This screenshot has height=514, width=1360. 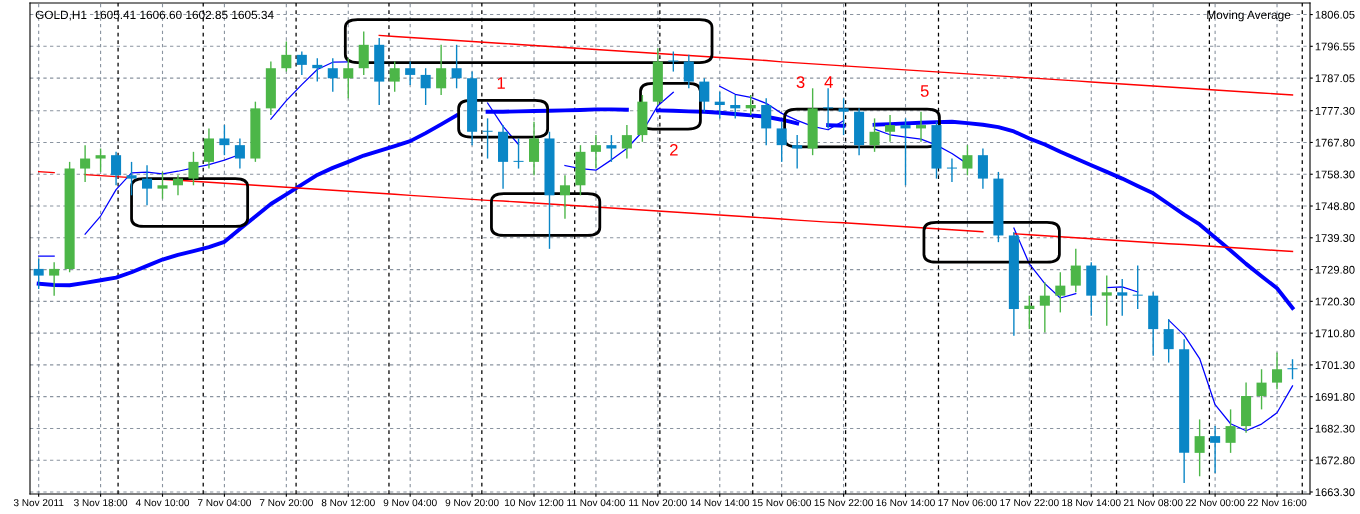 I want to click on annotation: Moving Average, so click(x=1249, y=16).